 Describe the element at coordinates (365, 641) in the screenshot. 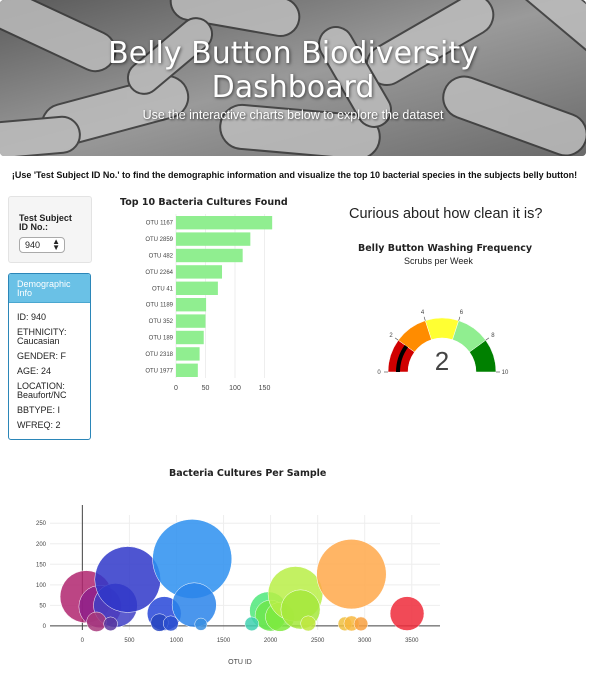

I see `bubble-x-tick-label: 3000` at that location.